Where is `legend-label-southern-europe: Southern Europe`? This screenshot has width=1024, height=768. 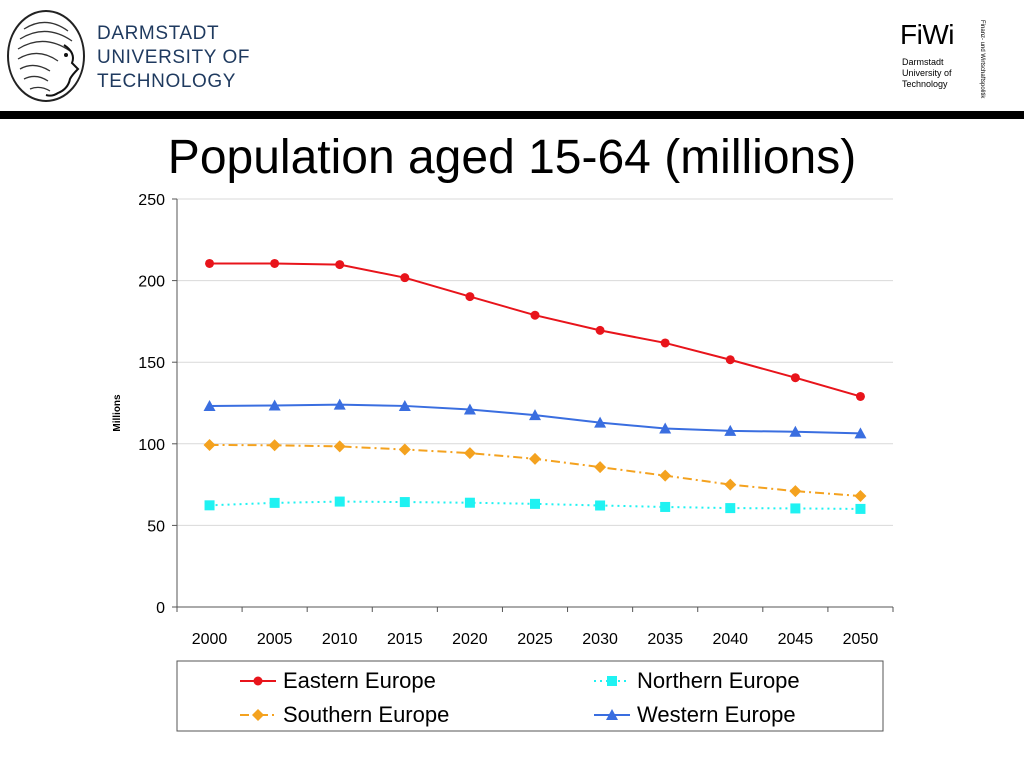
legend-label-southern-europe: Southern Europe is located at coordinates (366, 714).